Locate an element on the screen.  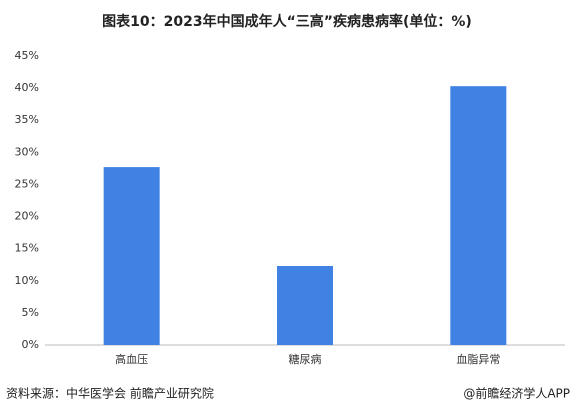
y-tick-label: 30% is located at coordinates (27, 151).